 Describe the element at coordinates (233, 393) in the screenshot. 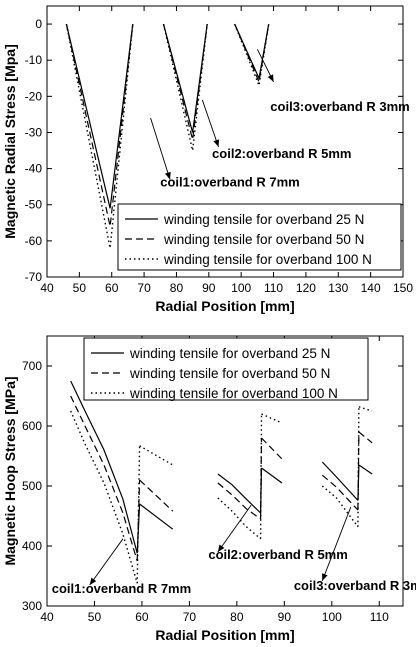

I see `bot-legend-label-2: winding tensile for overband 100 N` at that location.